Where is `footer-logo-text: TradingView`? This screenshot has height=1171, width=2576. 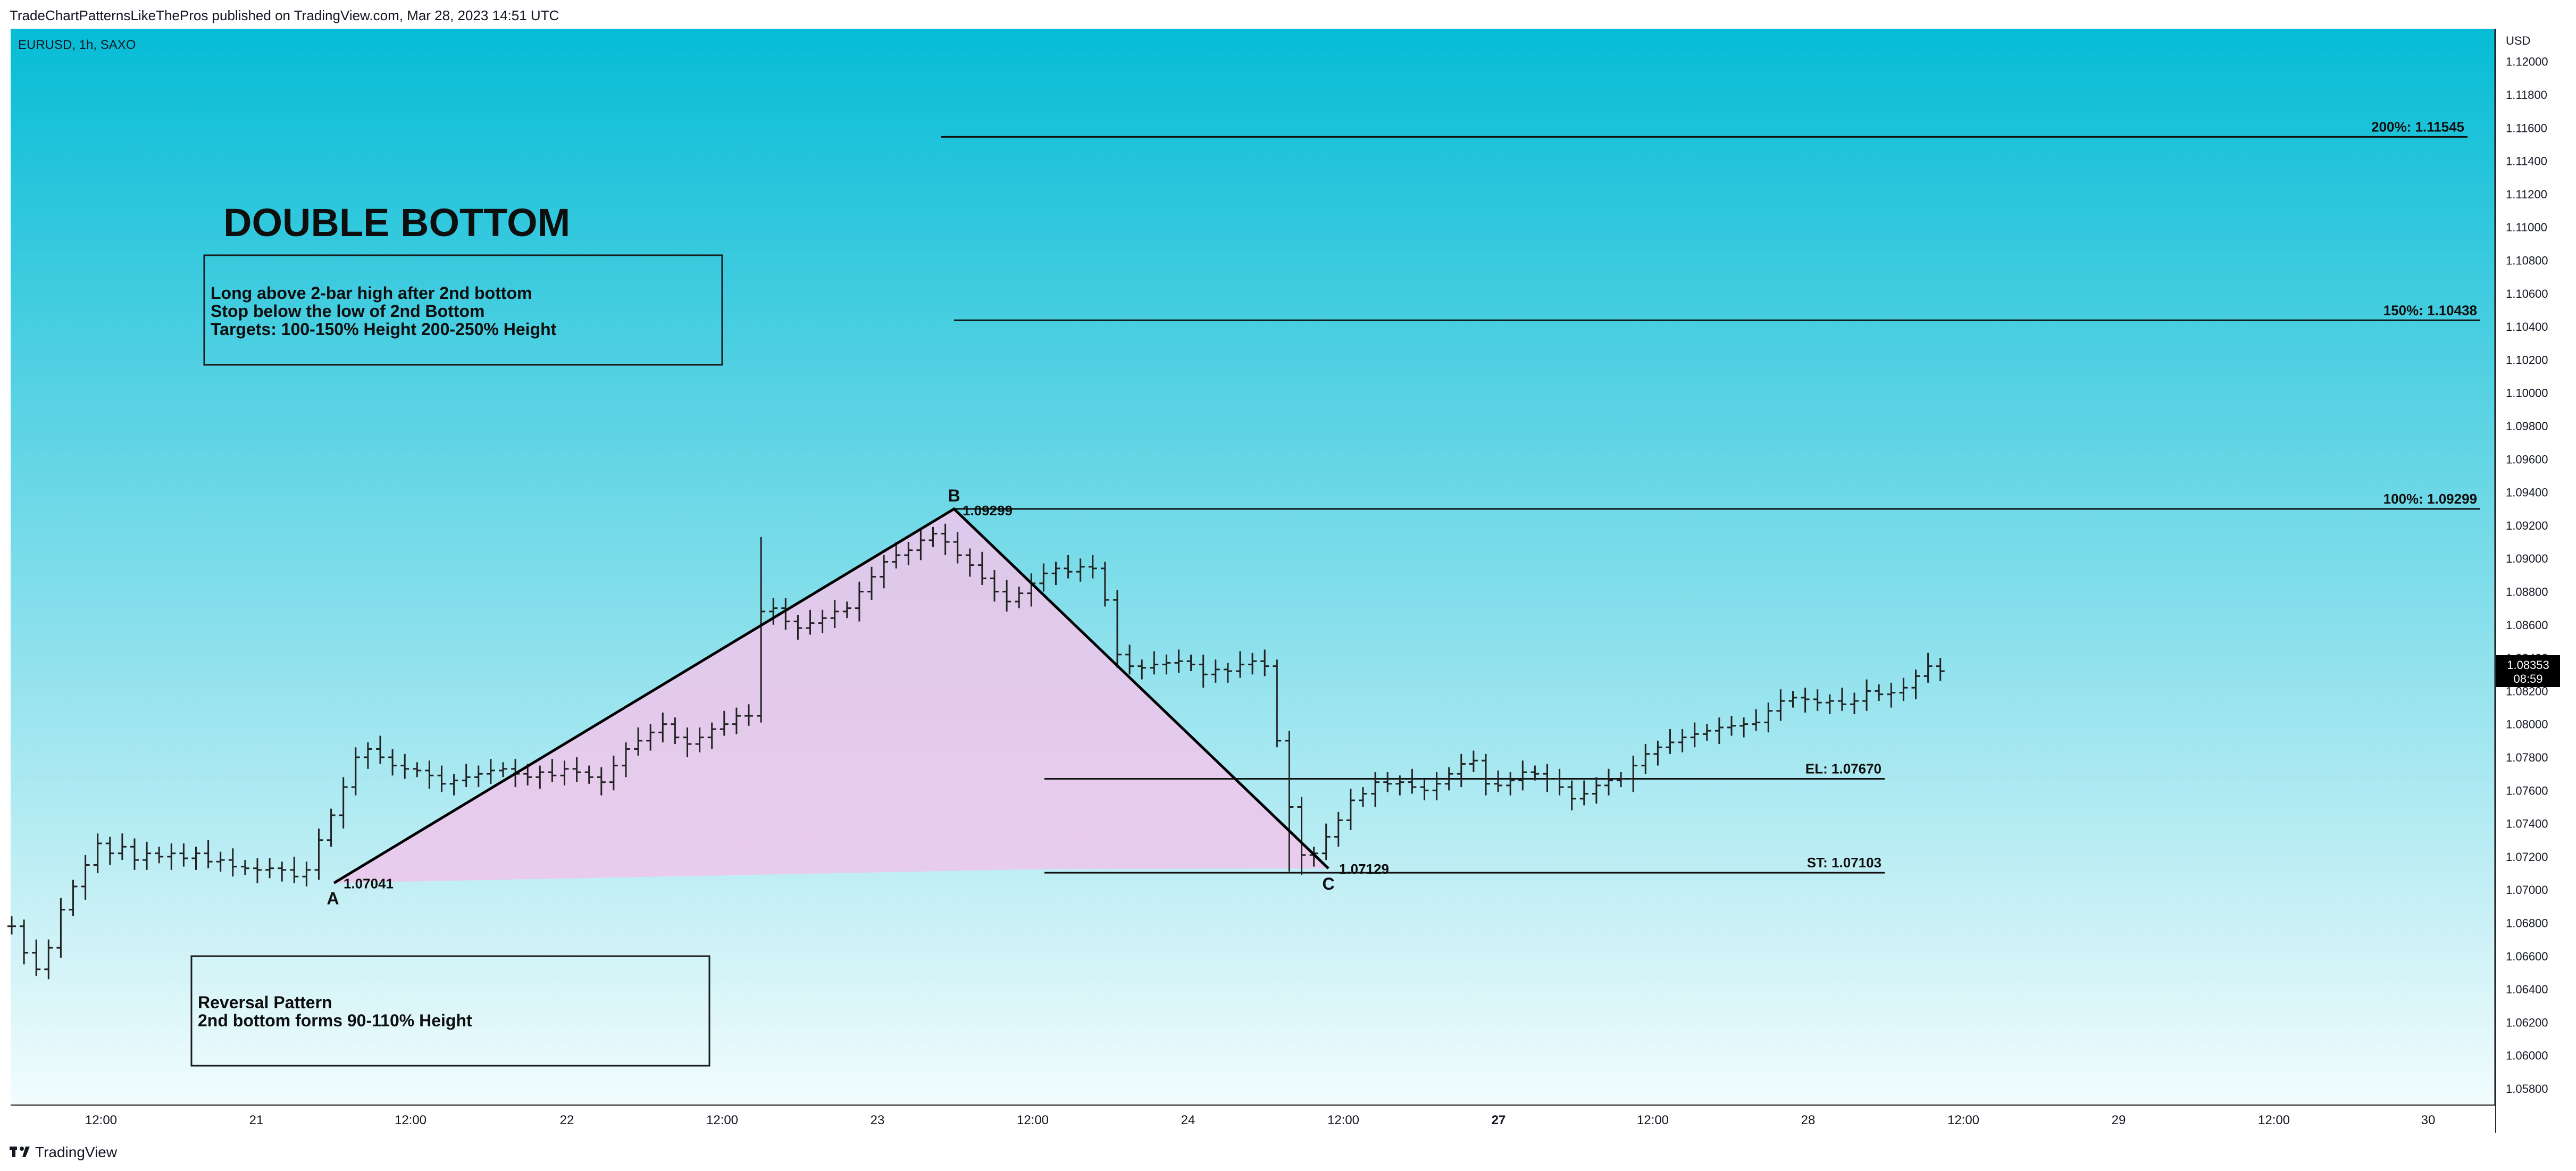 footer-logo-text: TradingView is located at coordinates (76, 1152).